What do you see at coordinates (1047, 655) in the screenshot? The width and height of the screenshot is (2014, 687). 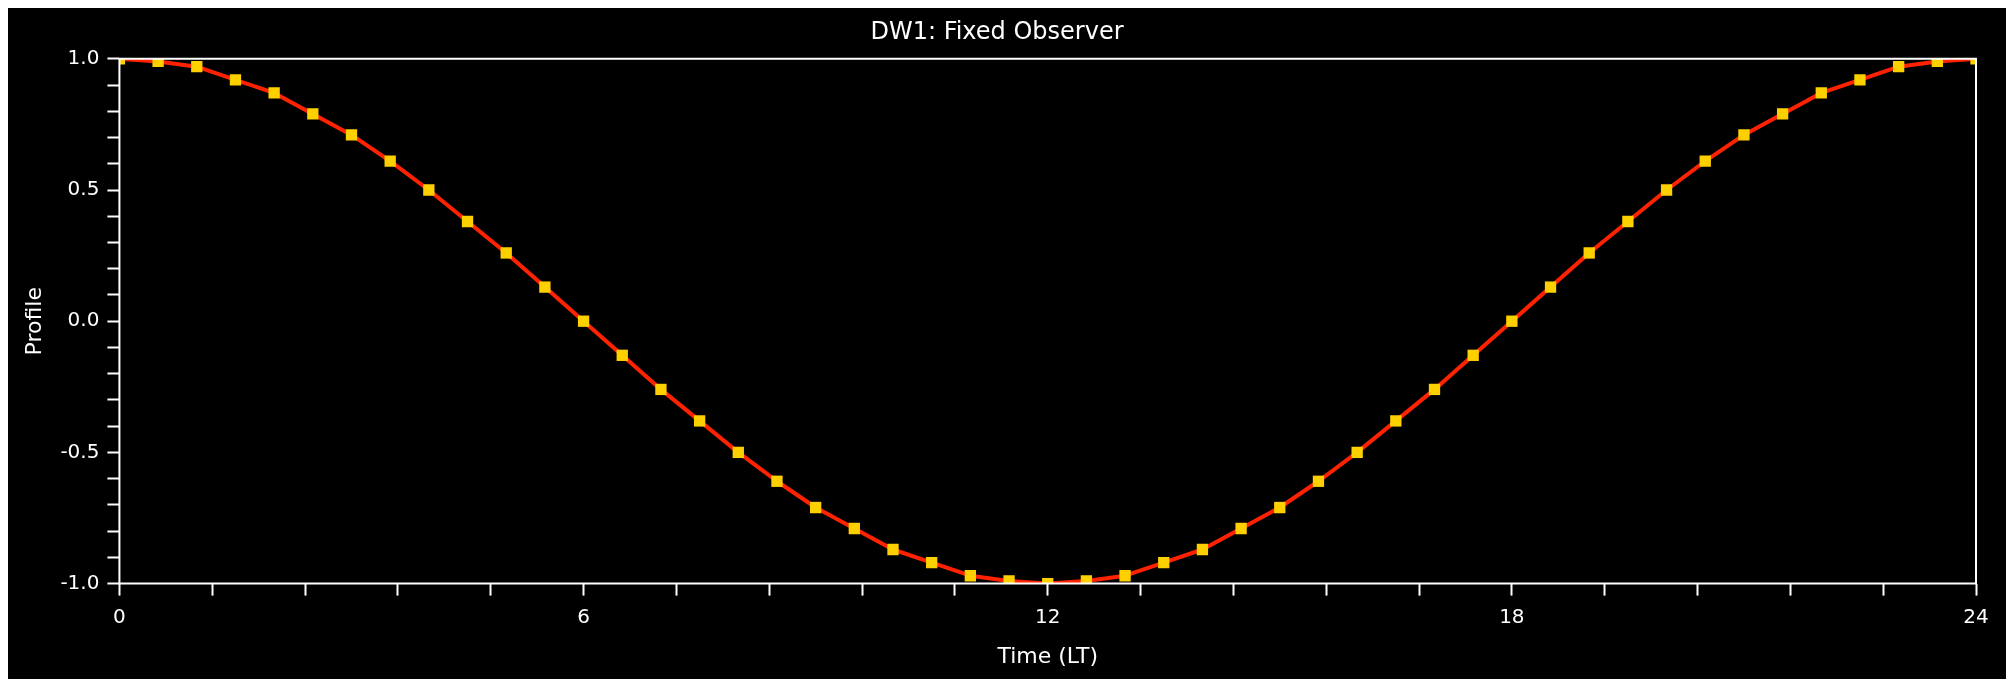 I see `x-axis-title: Time (LT)` at bounding box center [1047, 655].